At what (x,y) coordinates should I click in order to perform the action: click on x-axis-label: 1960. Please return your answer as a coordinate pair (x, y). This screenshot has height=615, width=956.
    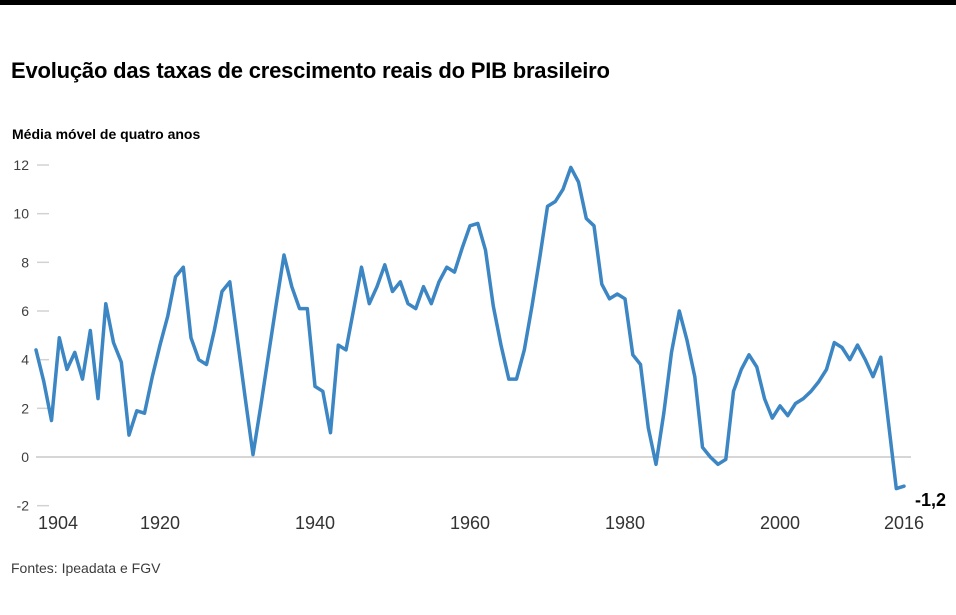
    Looking at the image, I should click on (470, 523).